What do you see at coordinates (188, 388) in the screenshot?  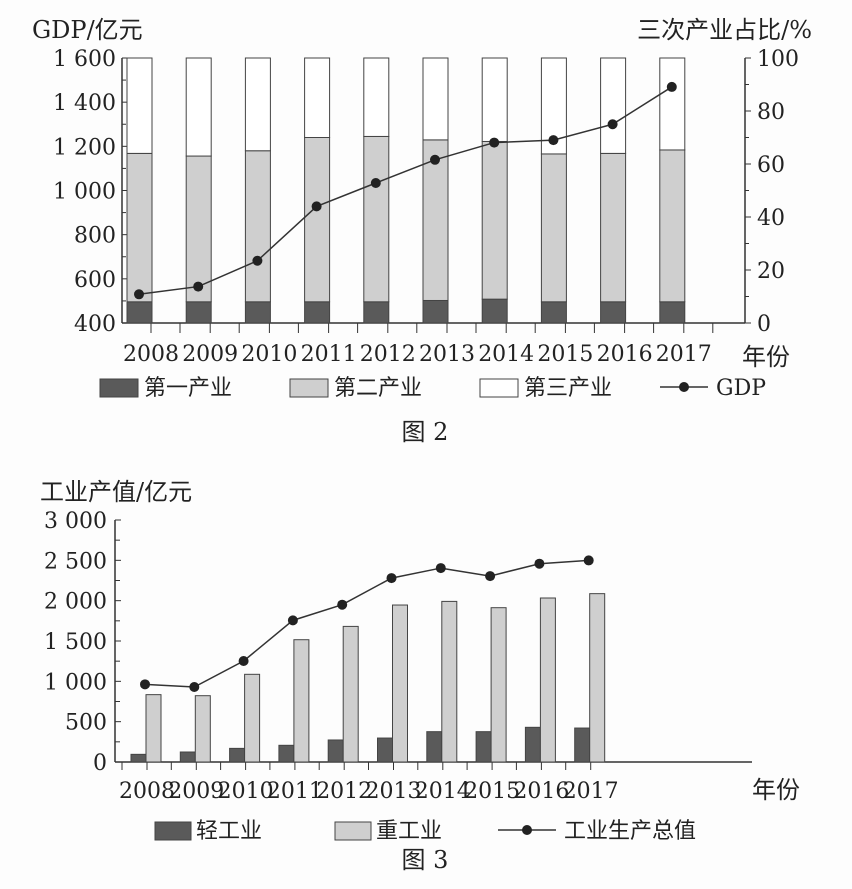 I see `legend-label: 第一产业` at bounding box center [188, 388].